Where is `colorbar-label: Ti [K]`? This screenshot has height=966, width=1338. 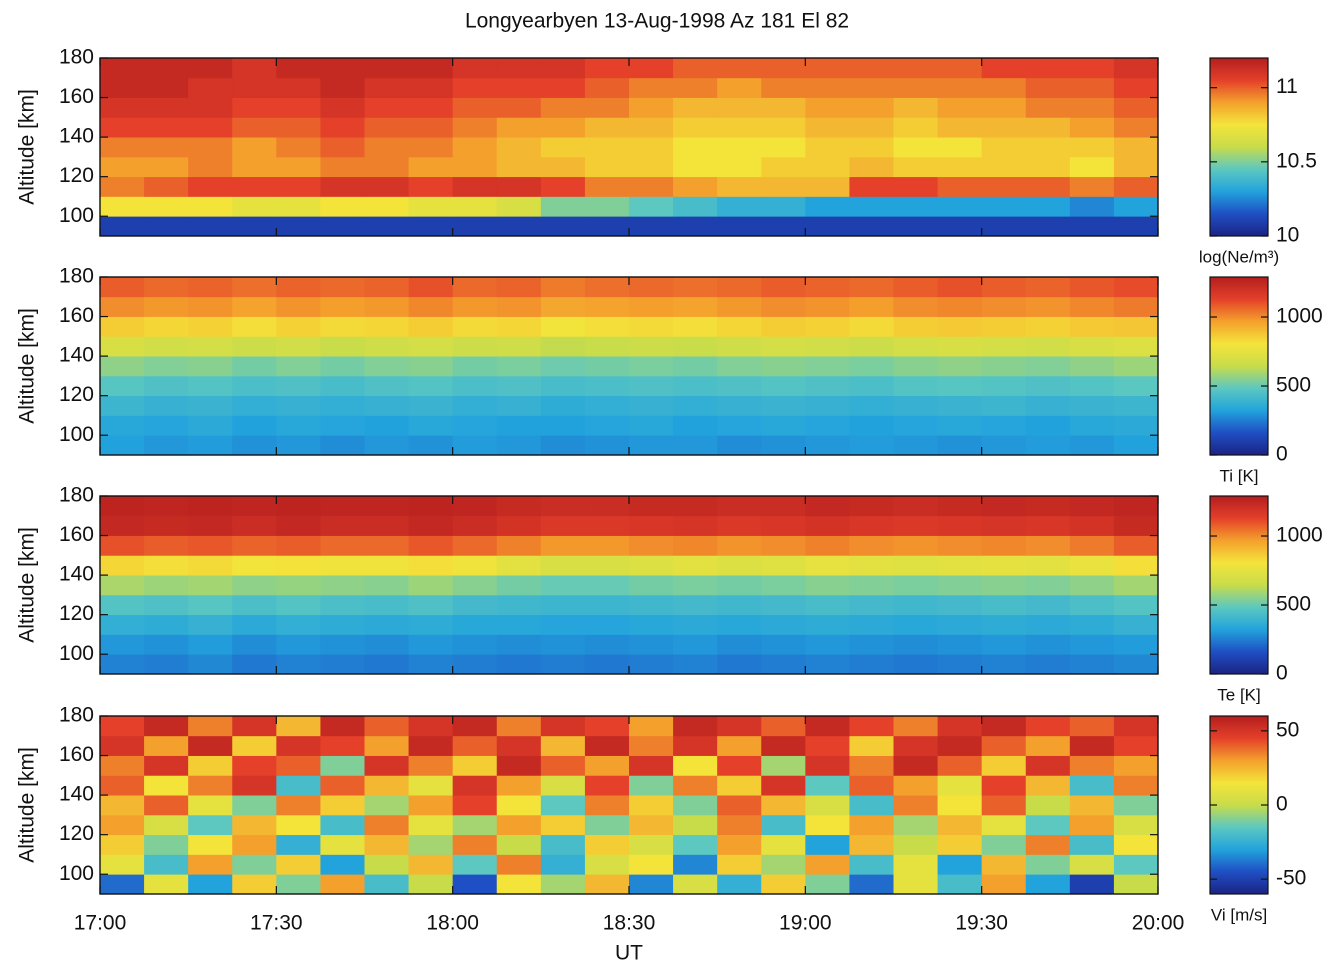 colorbar-label: Ti [K] is located at coordinates (1238, 475).